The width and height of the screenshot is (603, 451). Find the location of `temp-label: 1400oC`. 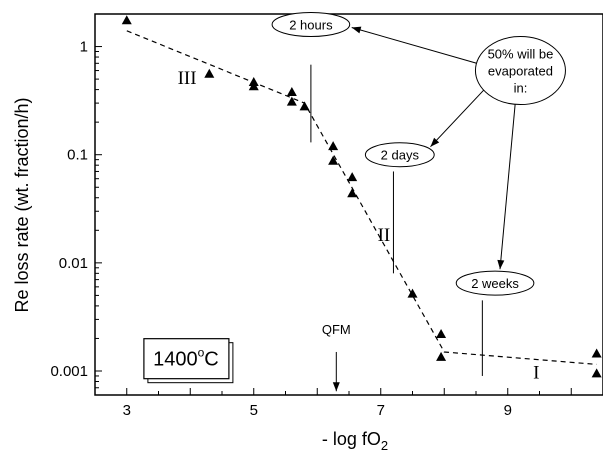

temp-label: 1400oC is located at coordinates (186, 358).